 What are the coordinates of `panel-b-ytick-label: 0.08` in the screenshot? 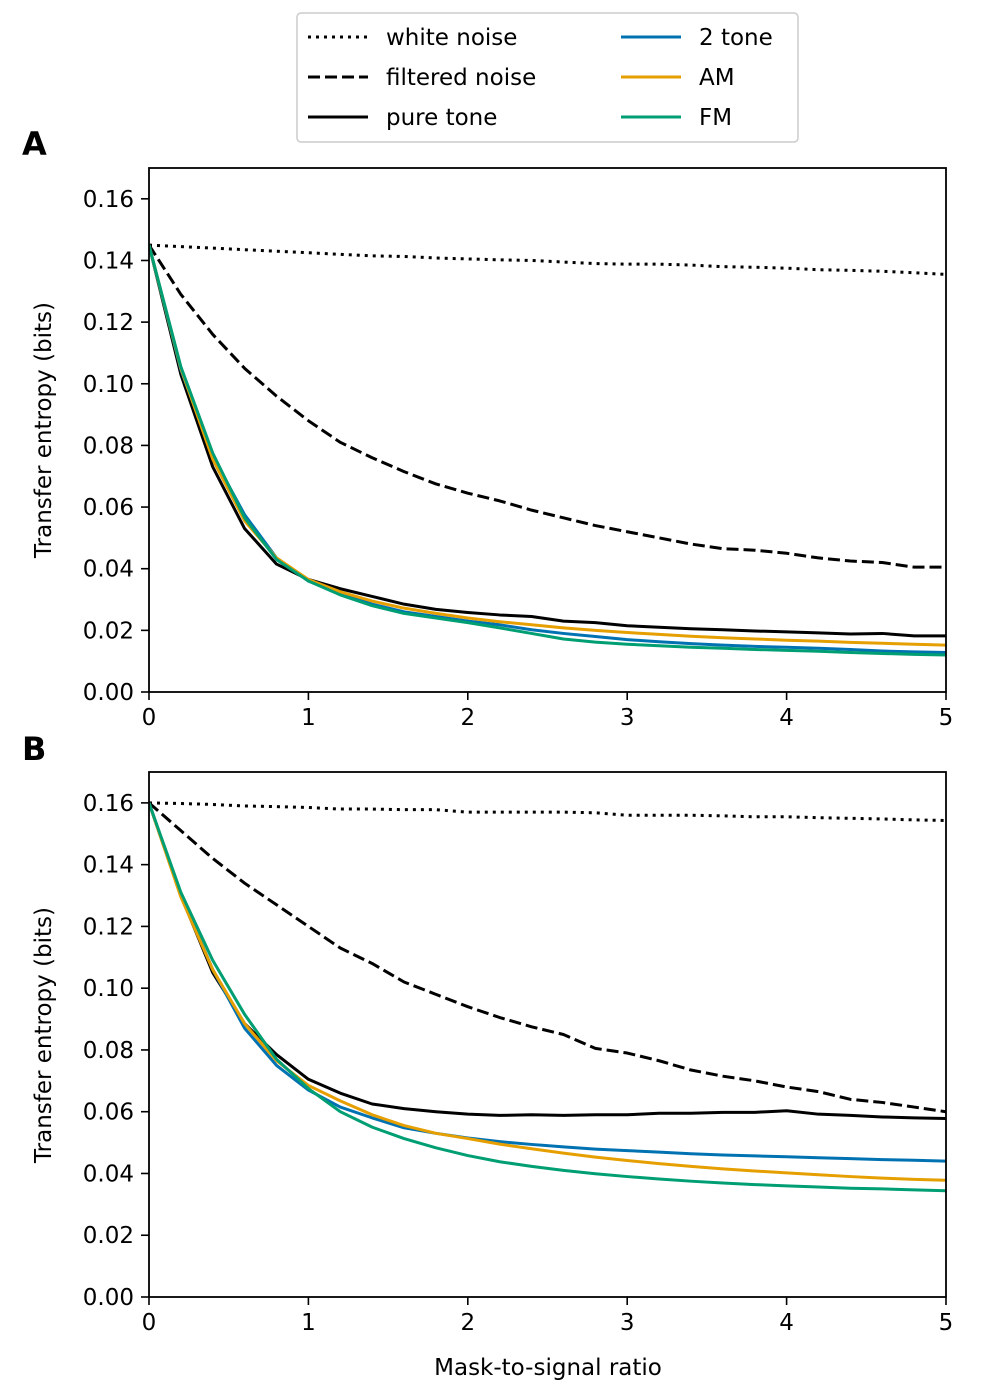 It's located at (108, 1051).